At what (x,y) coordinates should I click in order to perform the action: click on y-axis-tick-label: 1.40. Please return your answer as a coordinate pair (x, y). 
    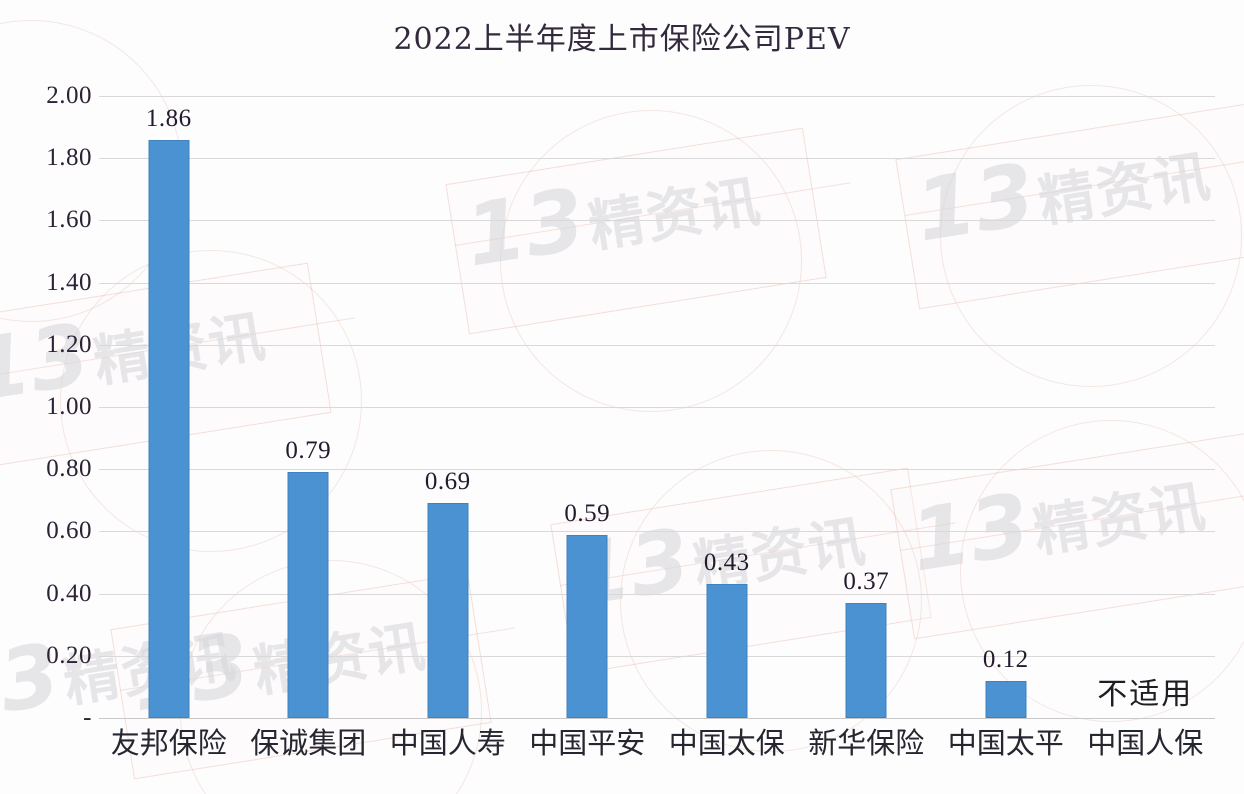
    Looking at the image, I should click on (69, 282).